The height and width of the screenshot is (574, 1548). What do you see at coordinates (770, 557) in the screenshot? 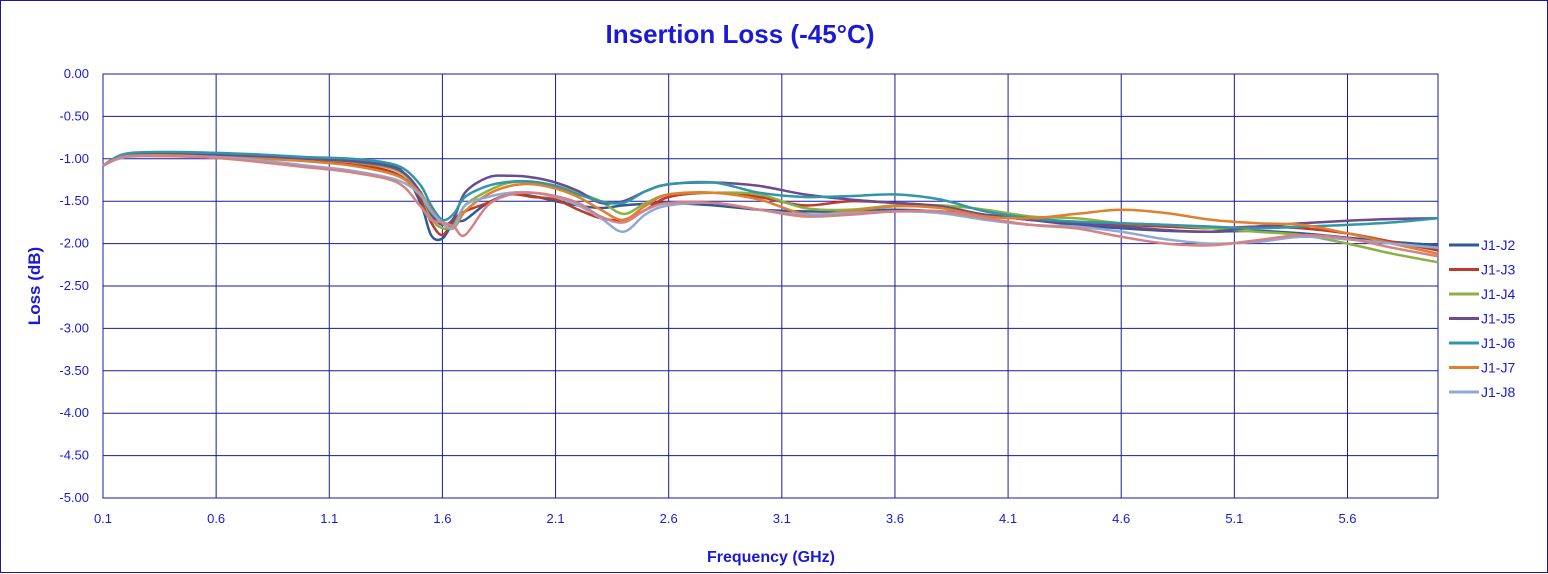
I see `x-axis-label: Frequency (GHz)` at bounding box center [770, 557].